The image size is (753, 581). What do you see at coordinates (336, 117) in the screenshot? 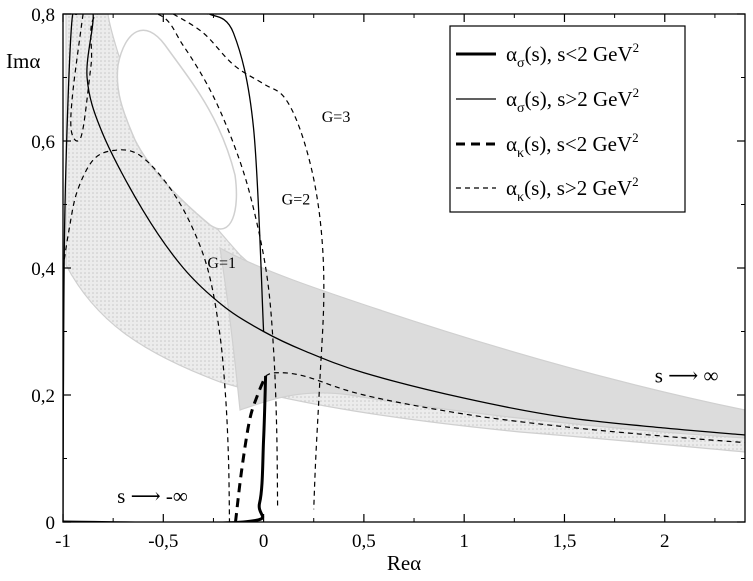
I see `annotation-3: G=3` at bounding box center [336, 117].